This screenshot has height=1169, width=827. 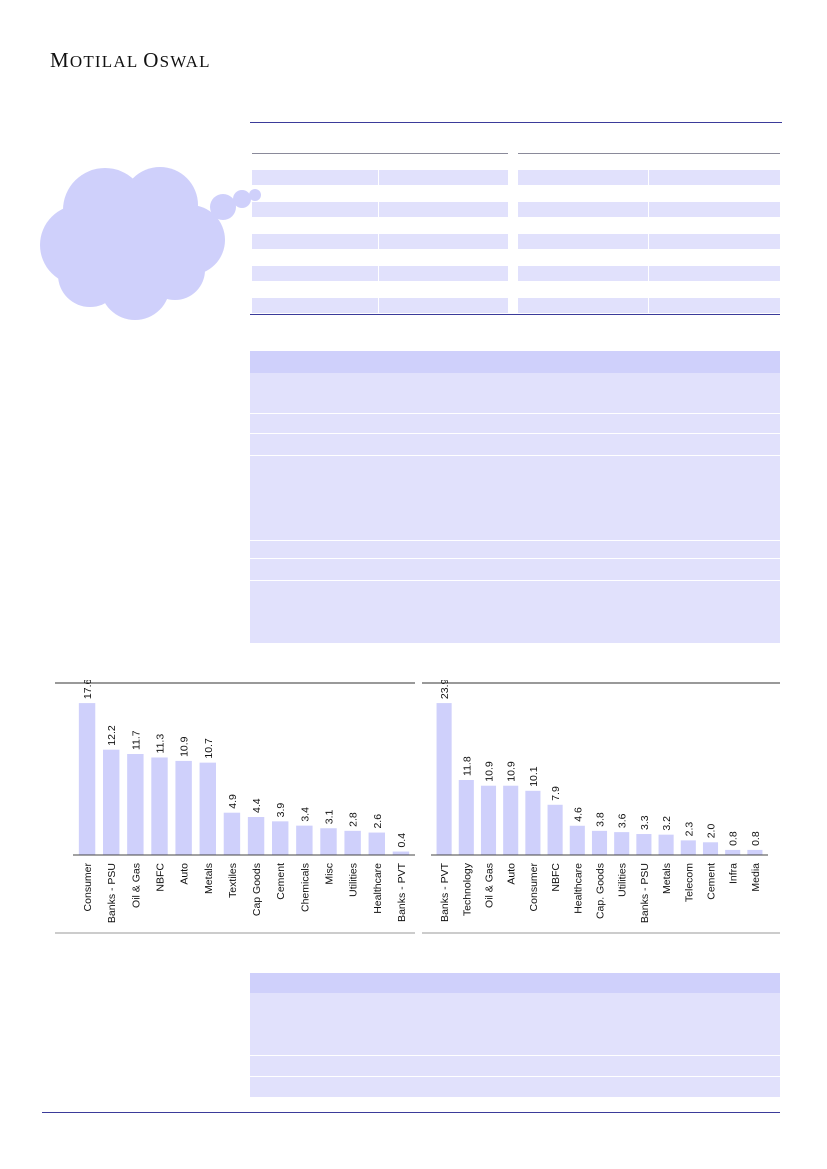 What do you see at coordinates (689, 829) in the screenshot?
I see `right-data-label-11: 2.3` at bounding box center [689, 829].